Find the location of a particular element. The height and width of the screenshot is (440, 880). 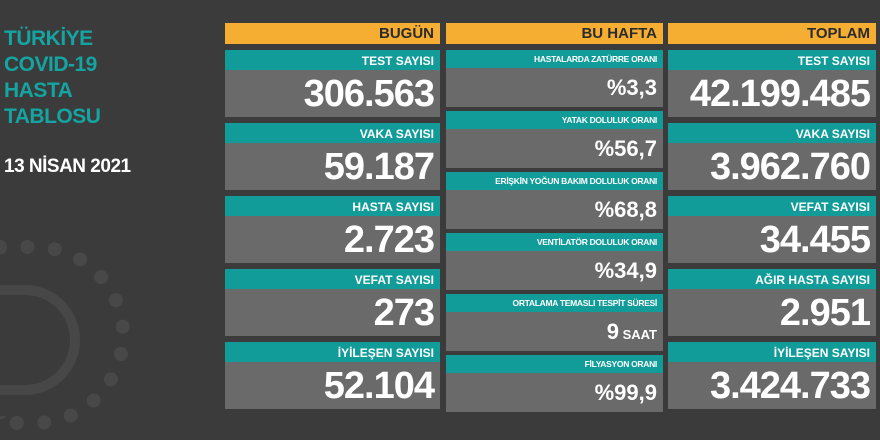

stat-value: 3.424.733 is located at coordinates (772, 385).